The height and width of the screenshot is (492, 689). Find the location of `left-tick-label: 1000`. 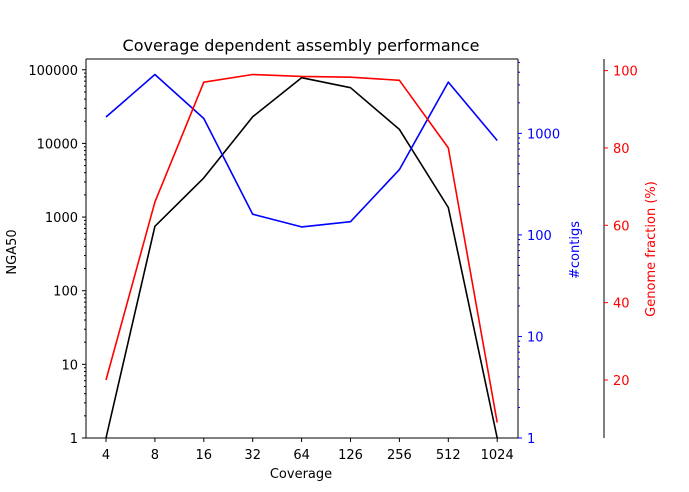

left-tick-label: 1000 is located at coordinates (61, 218).